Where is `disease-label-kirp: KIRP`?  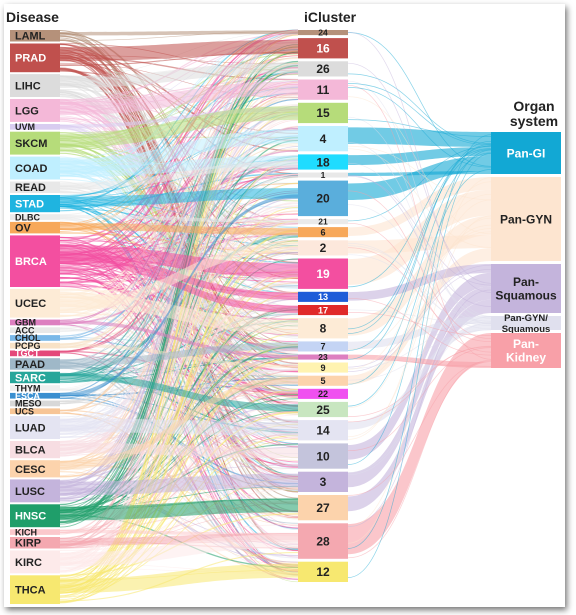
disease-label-kirp: KIRP is located at coordinates (28, 544).